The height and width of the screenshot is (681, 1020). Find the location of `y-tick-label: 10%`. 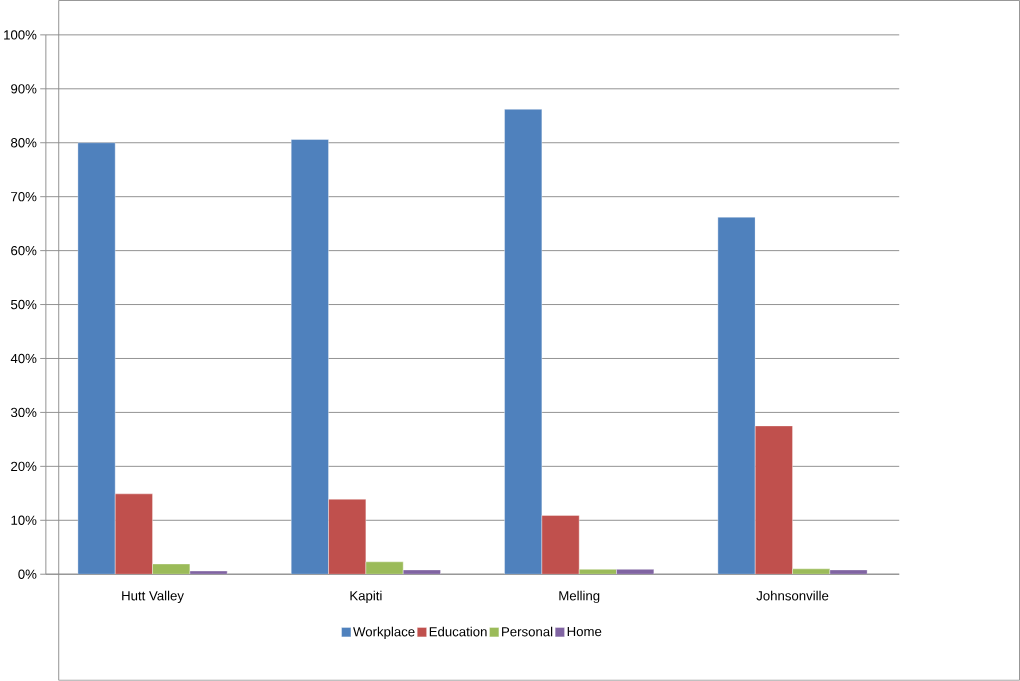

y-tick-label: 10% is located at coordinates (24, 520).